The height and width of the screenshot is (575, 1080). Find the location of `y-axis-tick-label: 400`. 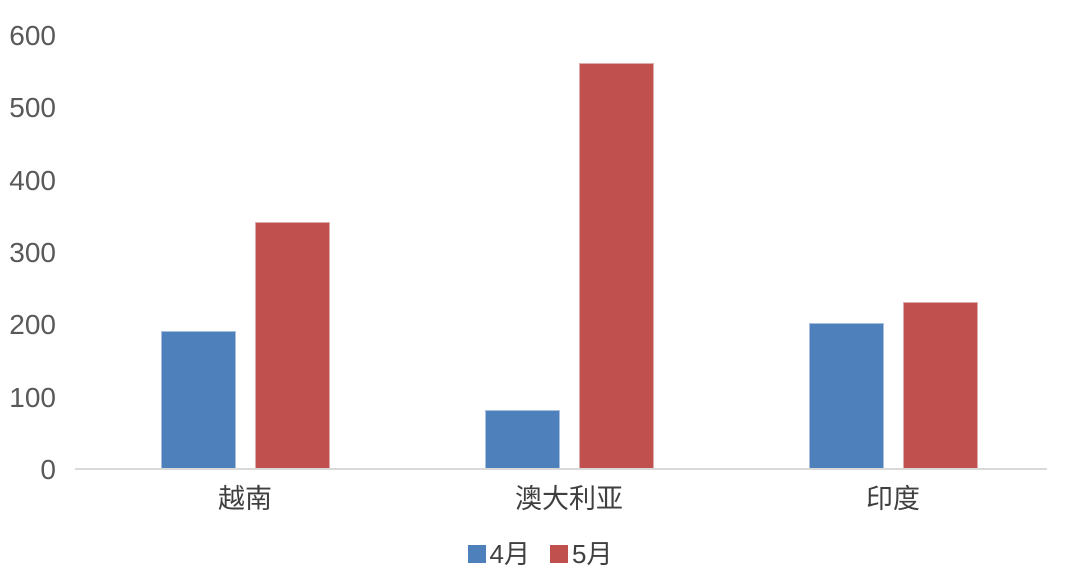

y-axis-tick-label: 400 is located at coordinates (32, 180).